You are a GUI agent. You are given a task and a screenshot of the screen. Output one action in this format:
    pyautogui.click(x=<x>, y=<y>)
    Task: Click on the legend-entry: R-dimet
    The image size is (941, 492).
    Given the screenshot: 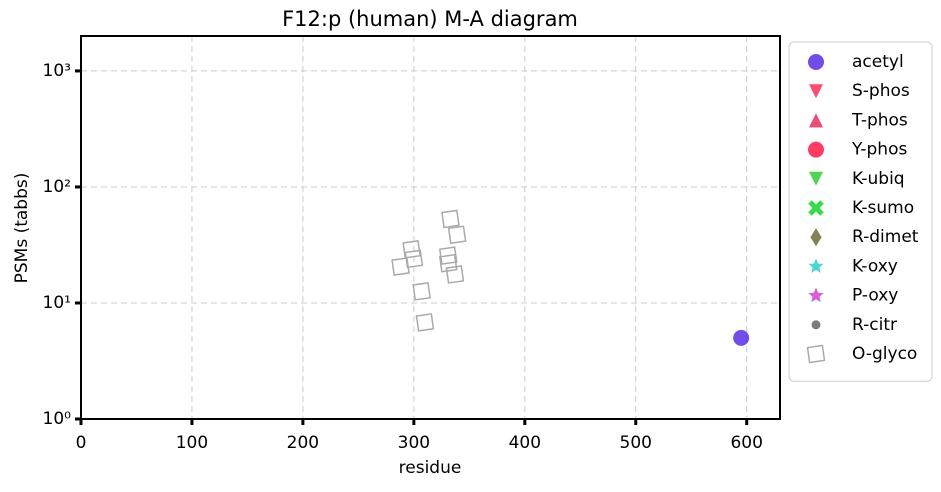 What is the action you would take?
    pyautogui.click(x=864, y=237)
    